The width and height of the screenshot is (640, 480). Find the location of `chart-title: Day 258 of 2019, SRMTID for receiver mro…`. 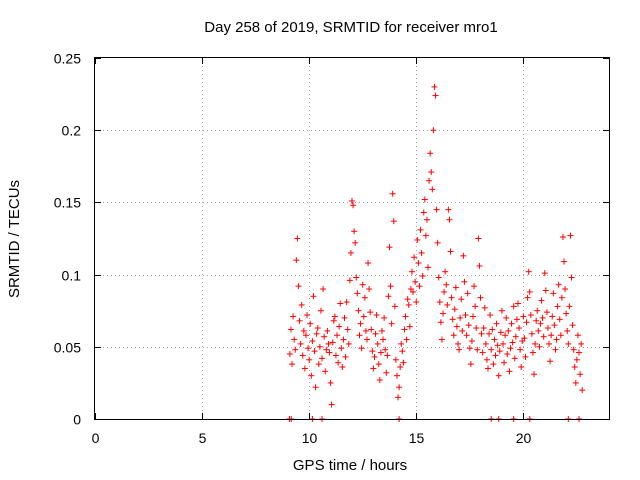

chart-title: Day 258 of 2019, SRMTID for receiver mro… is located at coordinates (350, 27).